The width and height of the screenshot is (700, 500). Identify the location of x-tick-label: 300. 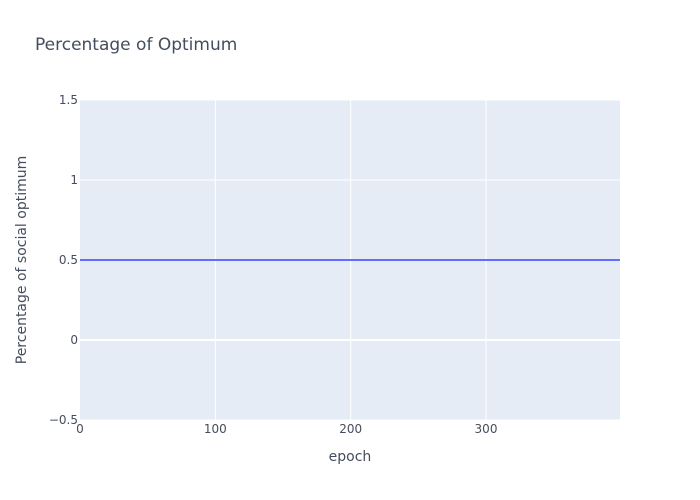
(486, 429).